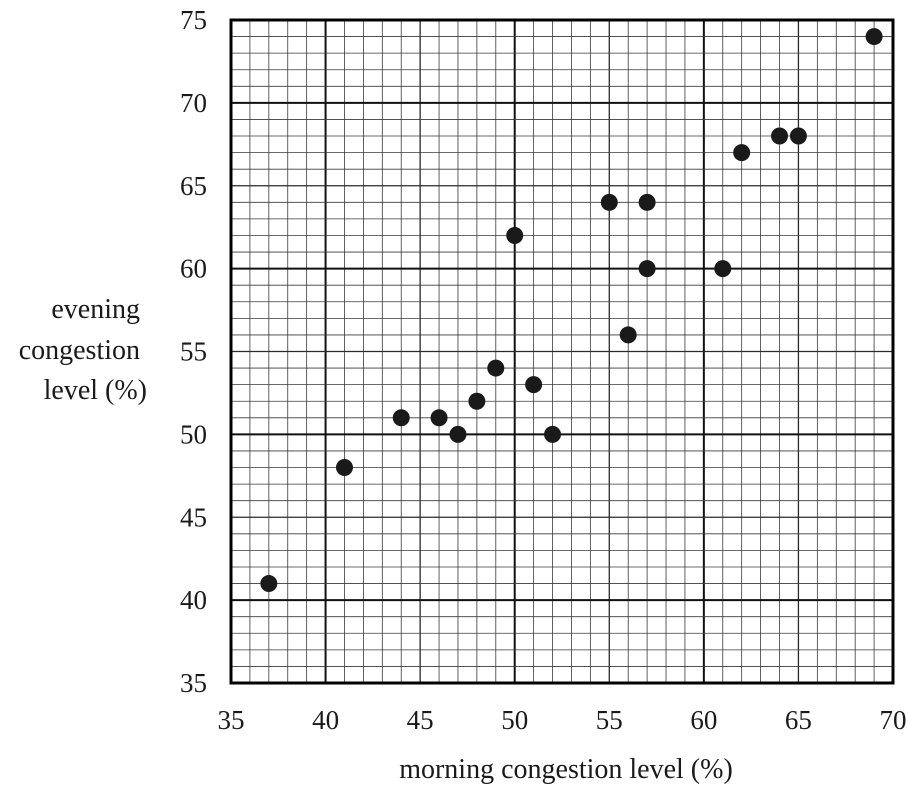 The height and width of the screenshot is (792, 908). Describe the element at coordinates (193, 434) in the screenshot. I see `y-tick-label: 50` at that location.